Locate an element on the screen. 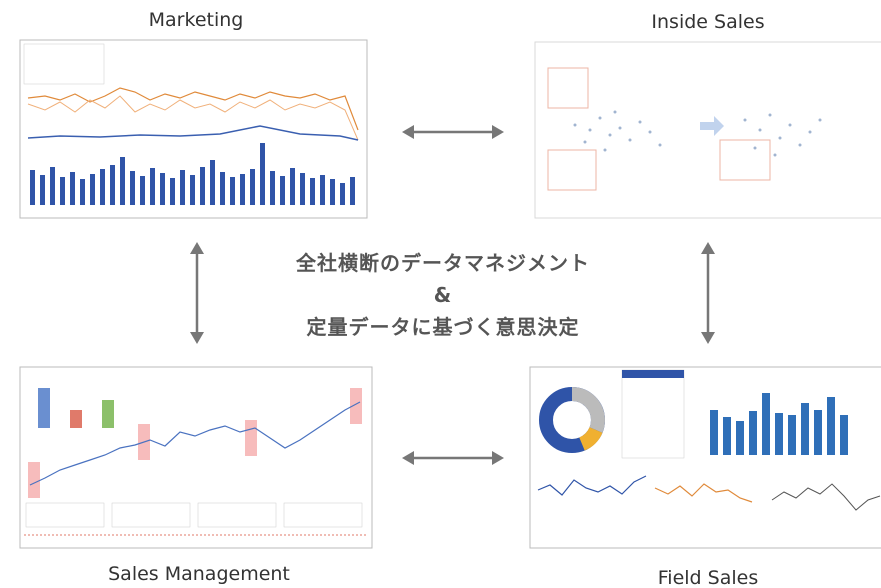  table-header is located at coordinates (653, 374).